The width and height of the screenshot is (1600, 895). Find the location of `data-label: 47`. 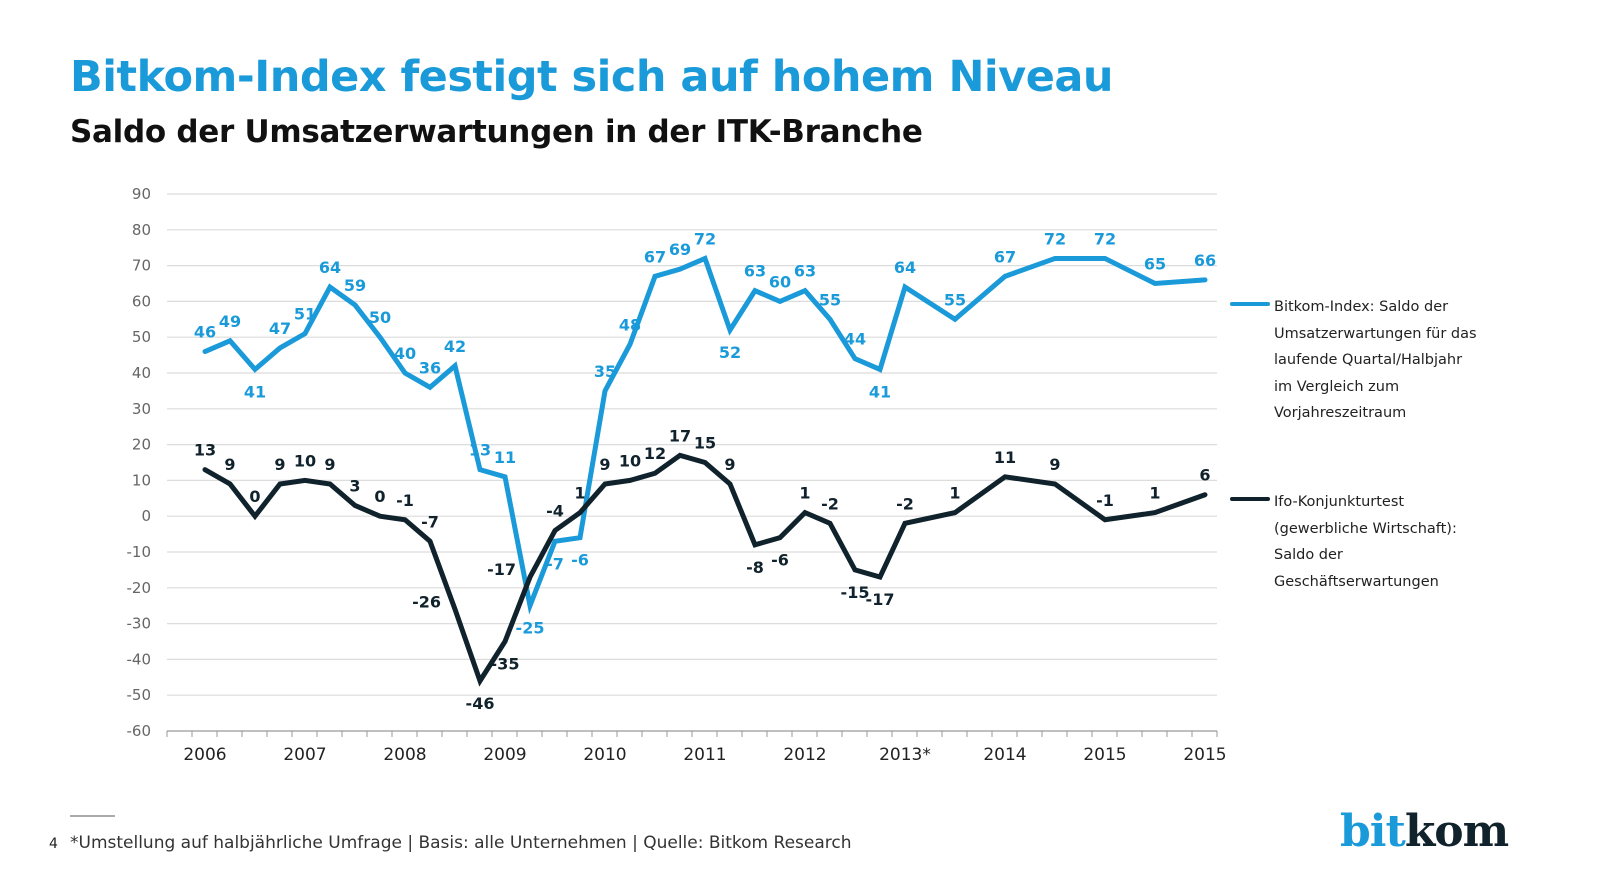

data-label: 47 is located at coordinates (280, 328).